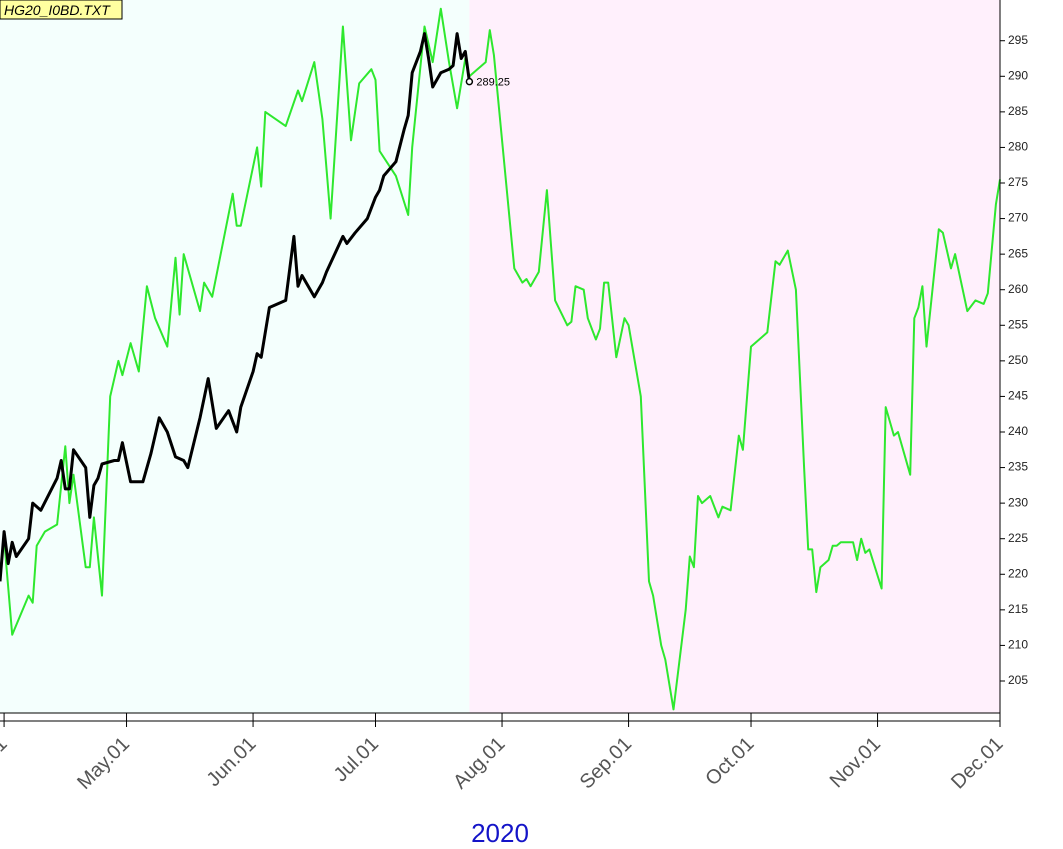  Describe the element at coordinates (1018, 182) in the screenshot. I see `y-tick-label: 275` at that location.